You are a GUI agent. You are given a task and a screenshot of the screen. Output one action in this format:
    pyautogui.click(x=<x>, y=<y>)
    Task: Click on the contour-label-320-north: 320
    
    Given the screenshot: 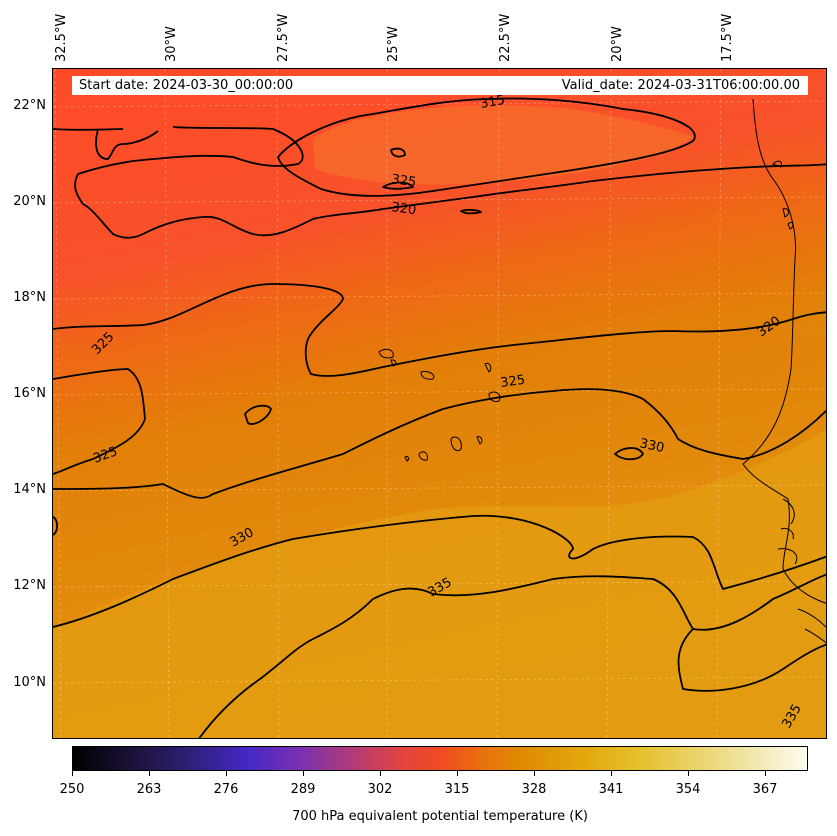 What is the action you would take?
    pyautogui.click(x=403, y=209)
    